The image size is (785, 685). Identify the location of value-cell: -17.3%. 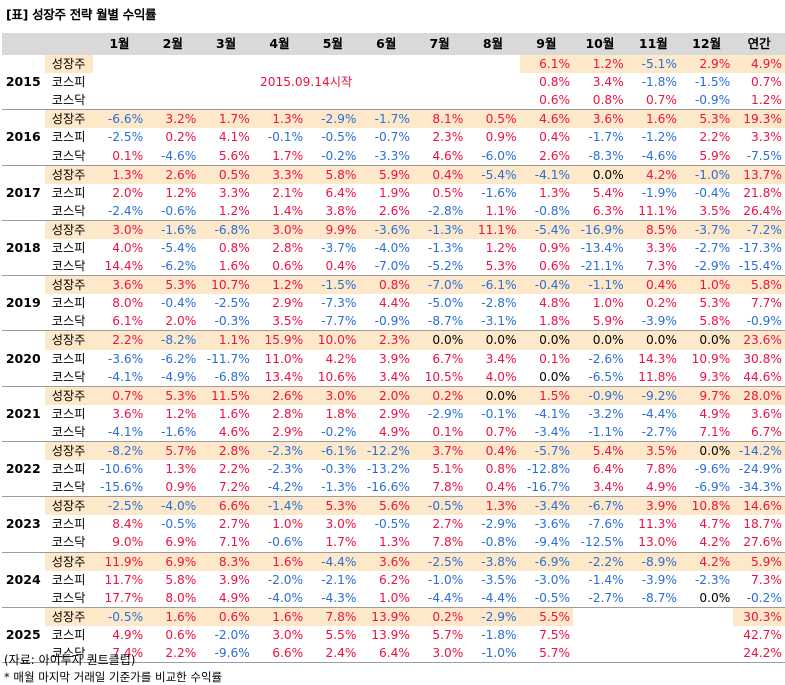
(760, 247).